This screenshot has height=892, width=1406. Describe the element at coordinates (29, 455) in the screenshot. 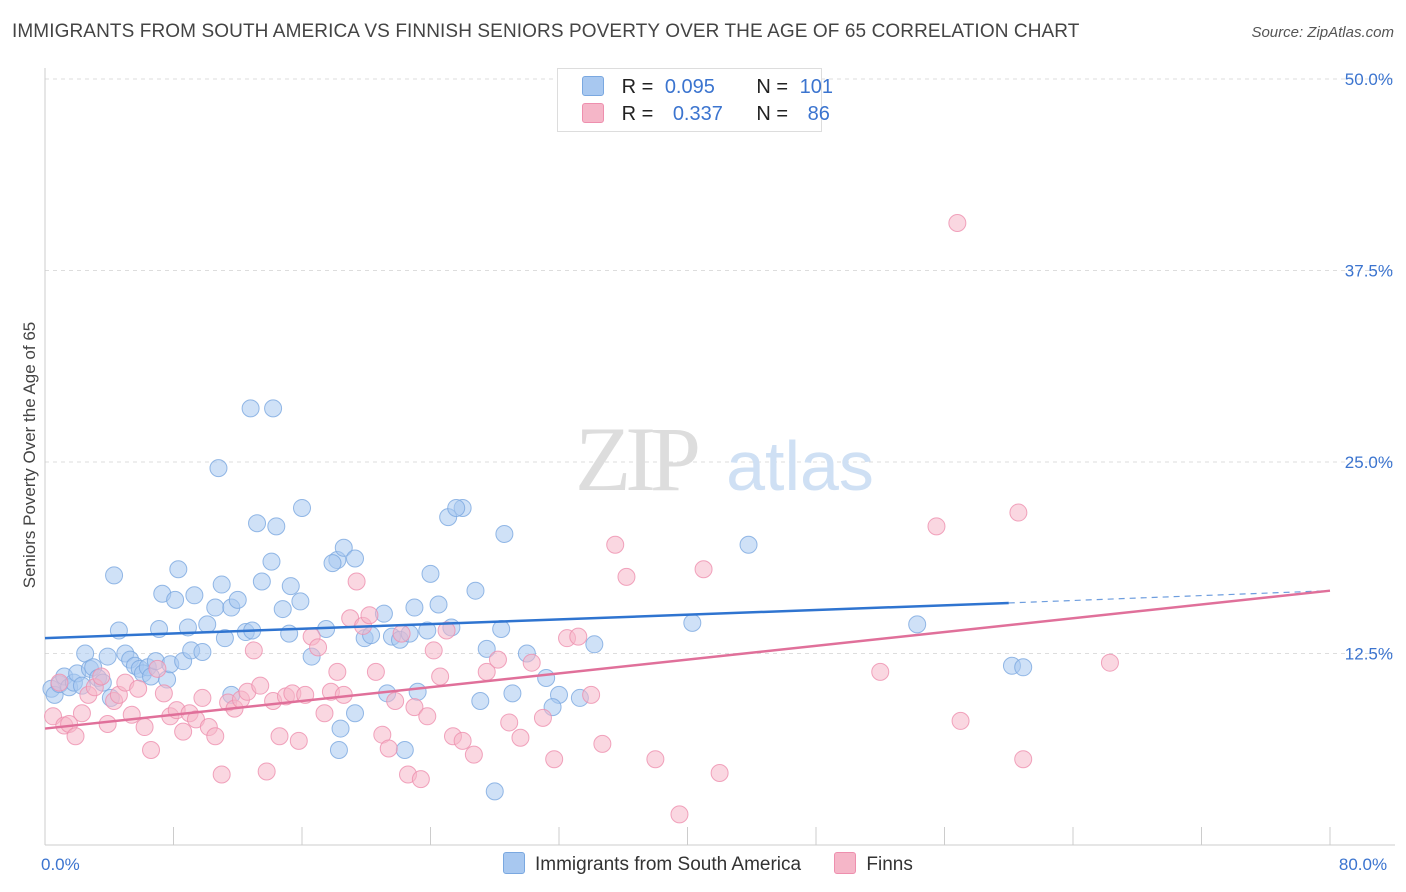

I see `y-axis-label: Seniors Poverty Over the Age of 65` at that location.